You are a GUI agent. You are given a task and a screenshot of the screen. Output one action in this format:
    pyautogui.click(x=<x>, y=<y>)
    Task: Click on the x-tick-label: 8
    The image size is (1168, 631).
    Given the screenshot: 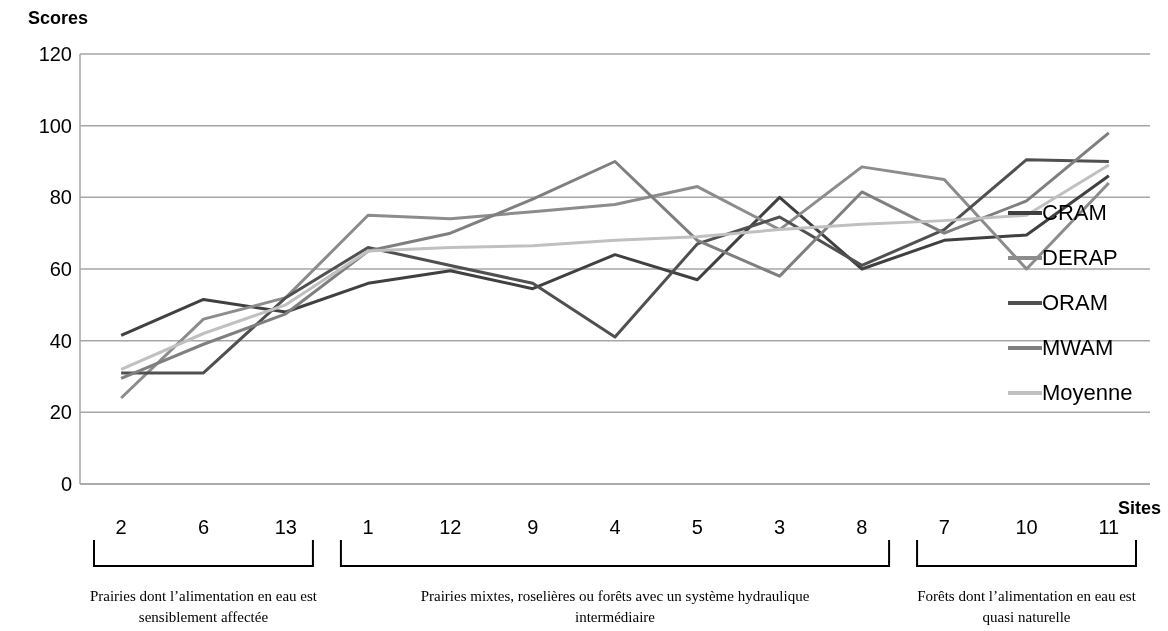 What is the action you would take?
    pyautogui.click(x=862, y=527)
    